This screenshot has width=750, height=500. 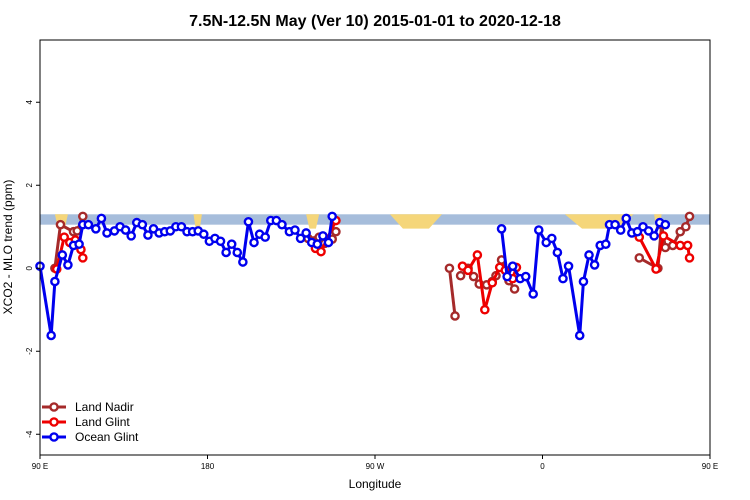 What do you see at coordinates (375, 484) in the screenshot?
I see `x-axis-label: Longitude` at bounding box center [375, 484].